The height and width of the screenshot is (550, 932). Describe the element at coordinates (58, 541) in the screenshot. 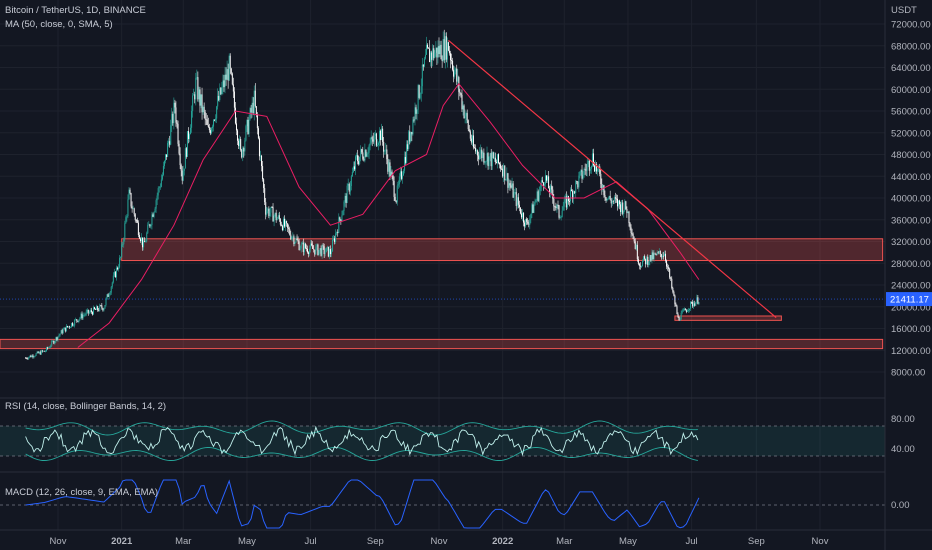

I see `time-tick: Nov` at that location.